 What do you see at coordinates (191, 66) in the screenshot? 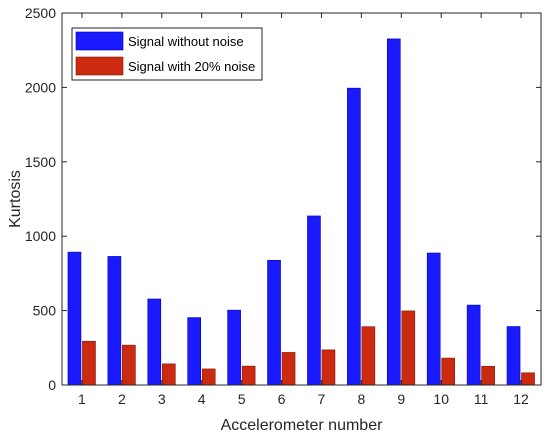
I see `legend-label-signal-with-noise: Signal with 20% noise` at bounding box center [191, 66].